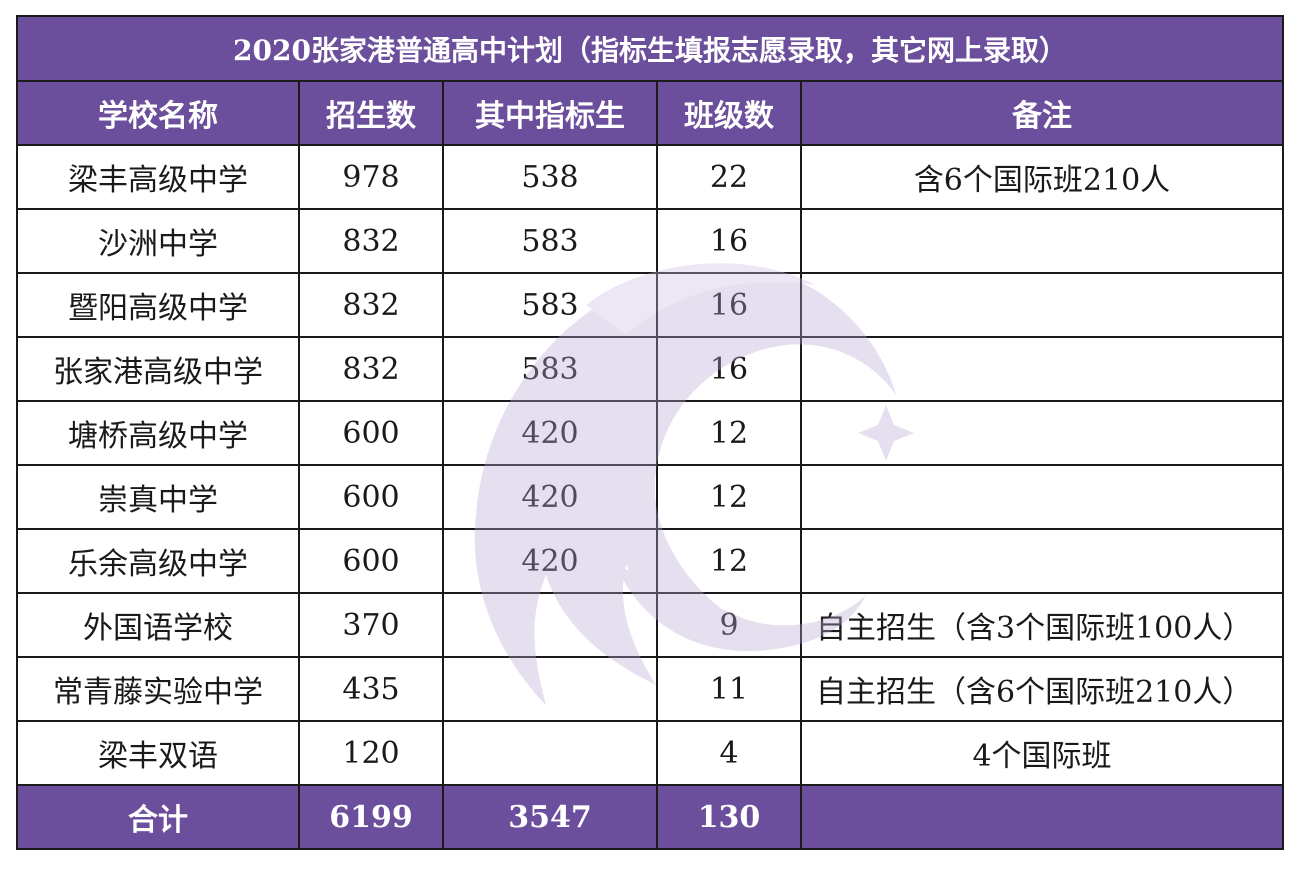 This screenshot has width=1298, height=890. I want to click on header-classes: 班级数, so click(729, 113).